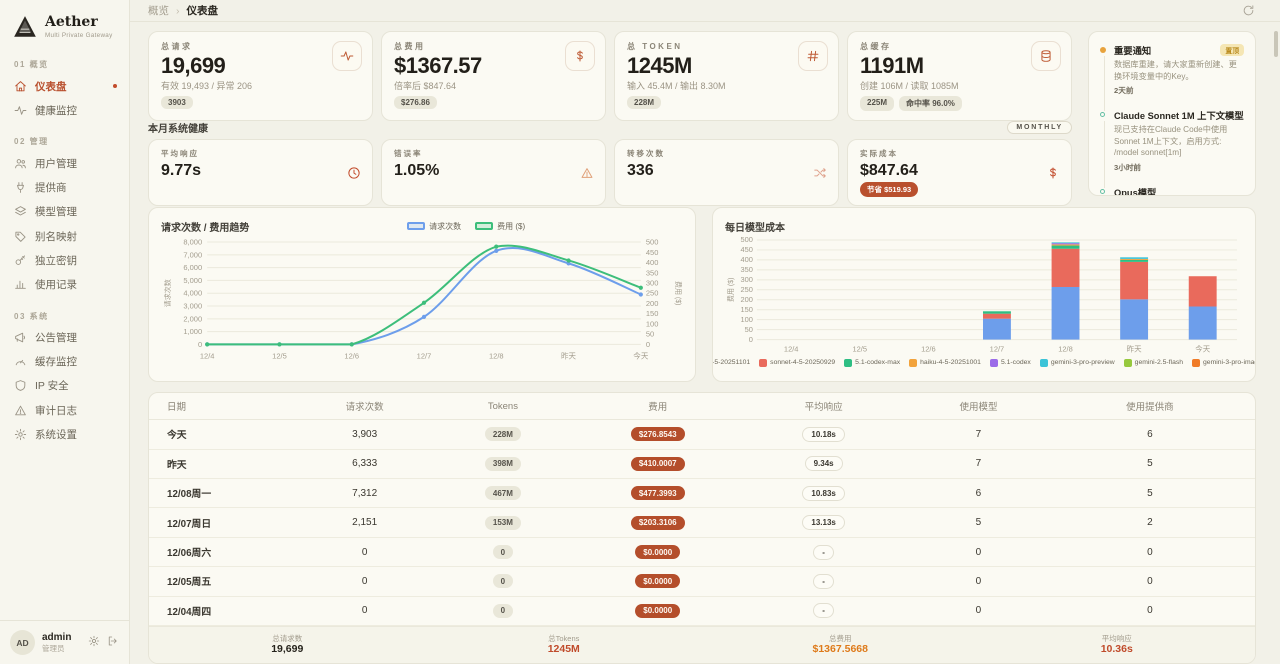  What do you see at coordinates (1124, 91) in the screenshot?
I see `notification-time: 2天前` at bounding box center [1124, 91].